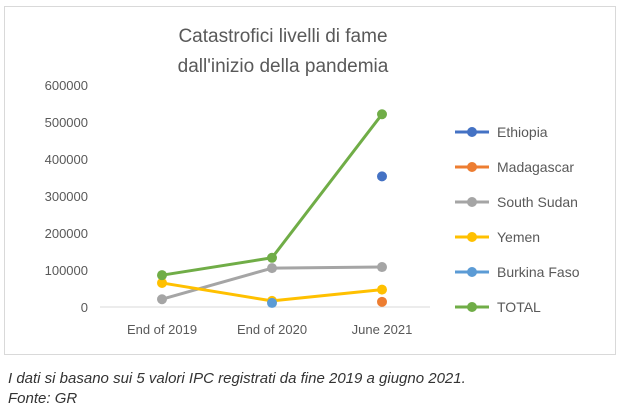  I want to click on legend-swatch-marker-total, so click(472, 307).